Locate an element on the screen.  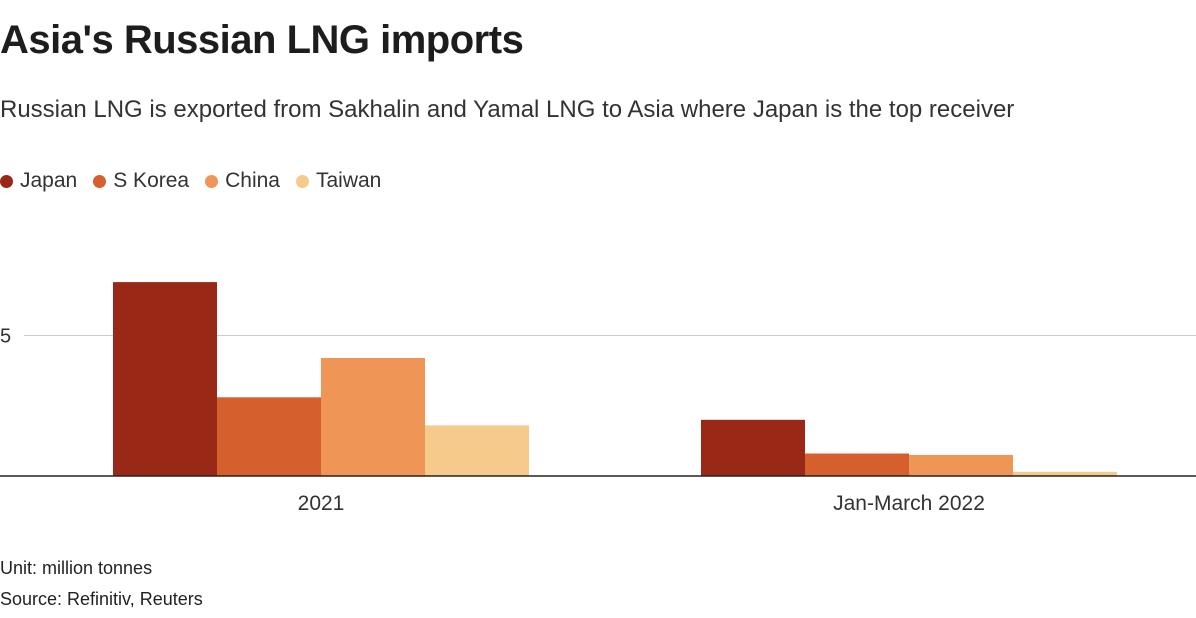
unit-note: Unit: million tonnes is located at coordinates (76, 568).